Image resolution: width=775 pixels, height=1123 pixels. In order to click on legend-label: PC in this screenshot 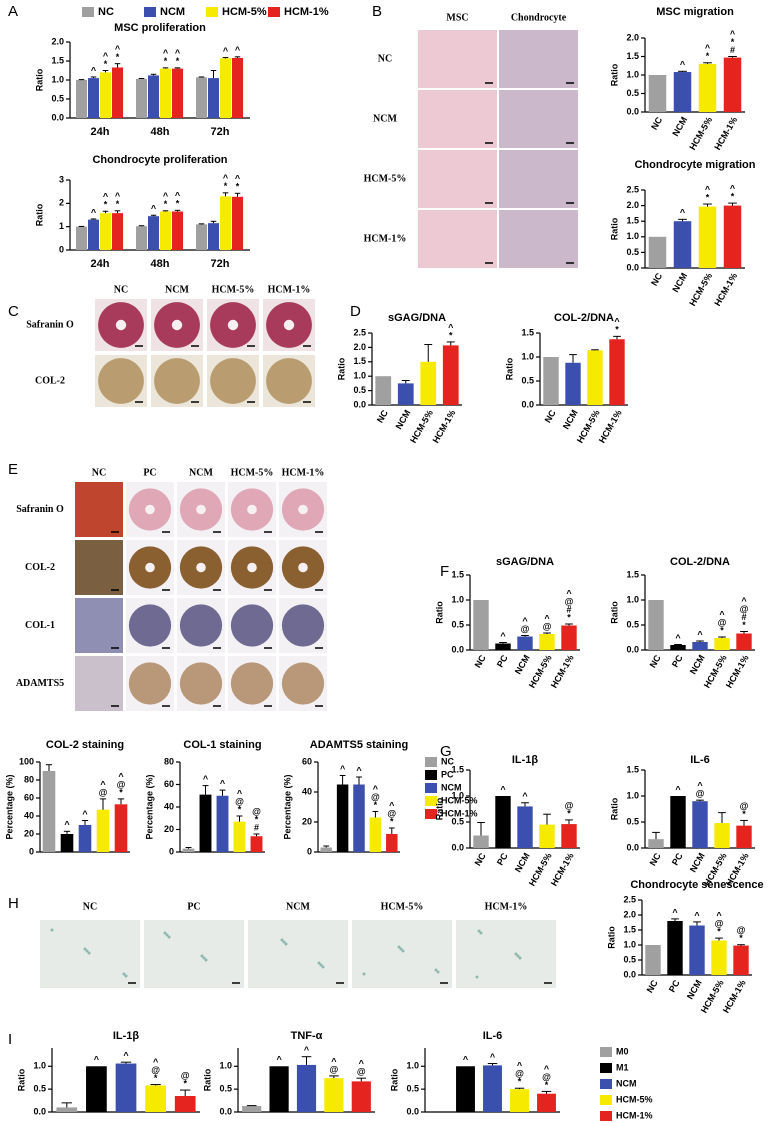, I will do `click(447, 774)`.